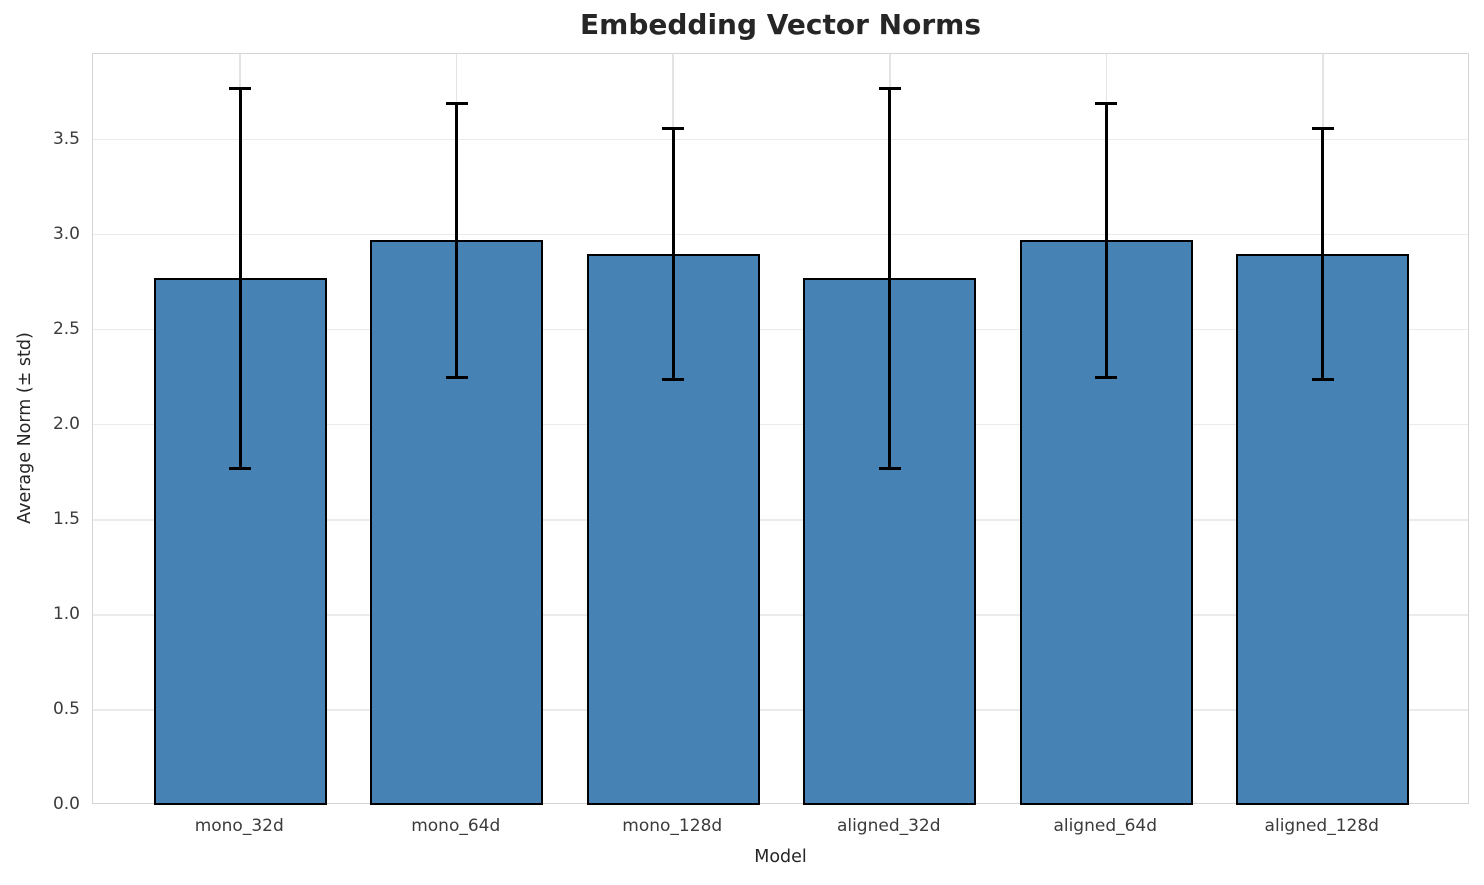 The width and height of the screenshot is (1484, 885). Describe the element at coordinates (66, 233) in the screenshot. I see `y-tick-label: 3.0` at that location.